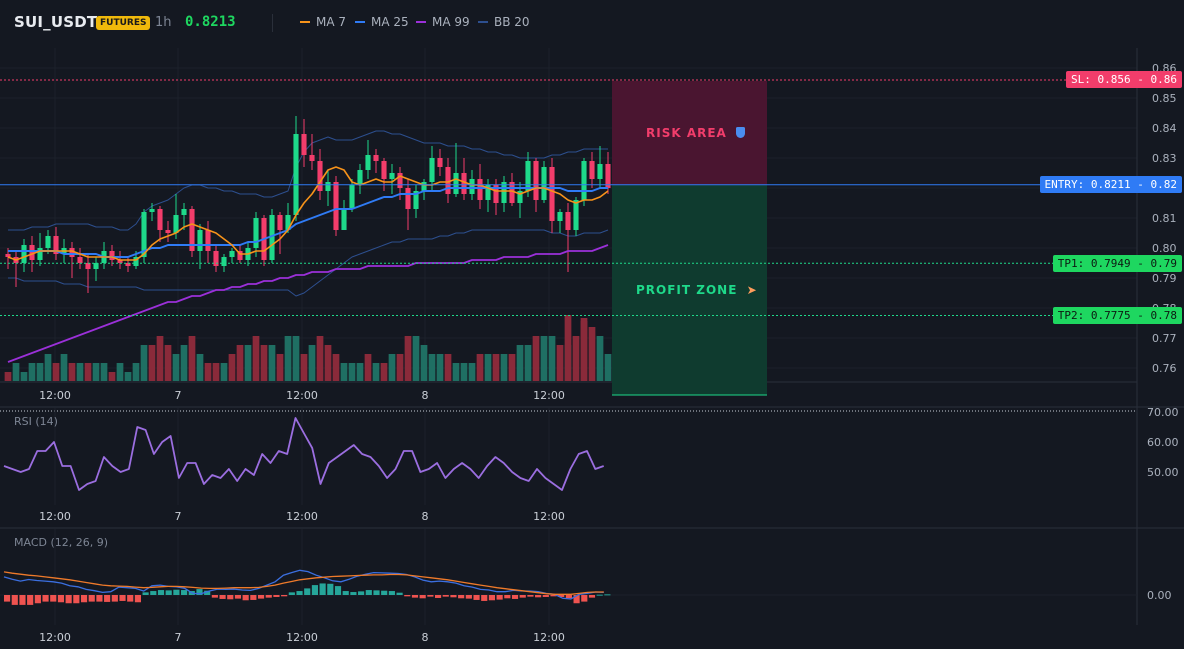 The height and width of the screenshot is (649, 1184). Describe the element at coordinates (443, 22) in the screenshot. I see `legend-ma99: MA 99` at that location.